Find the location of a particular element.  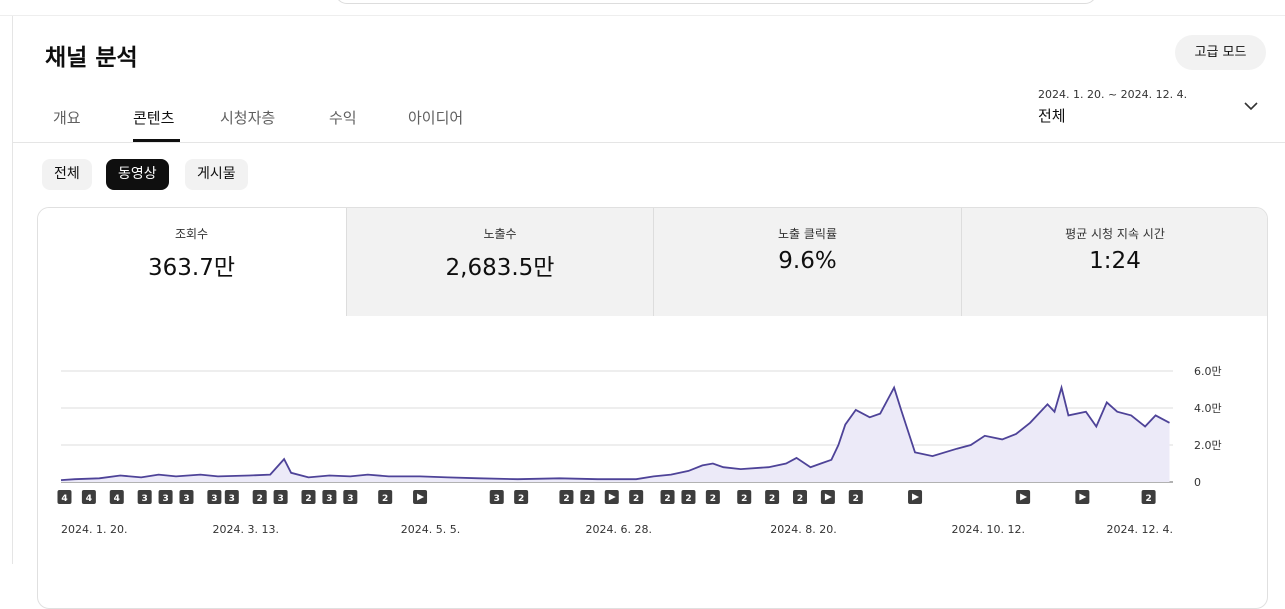

metric-tile: 노출 클릭률 9.6% is located at coordinates (807, 262).